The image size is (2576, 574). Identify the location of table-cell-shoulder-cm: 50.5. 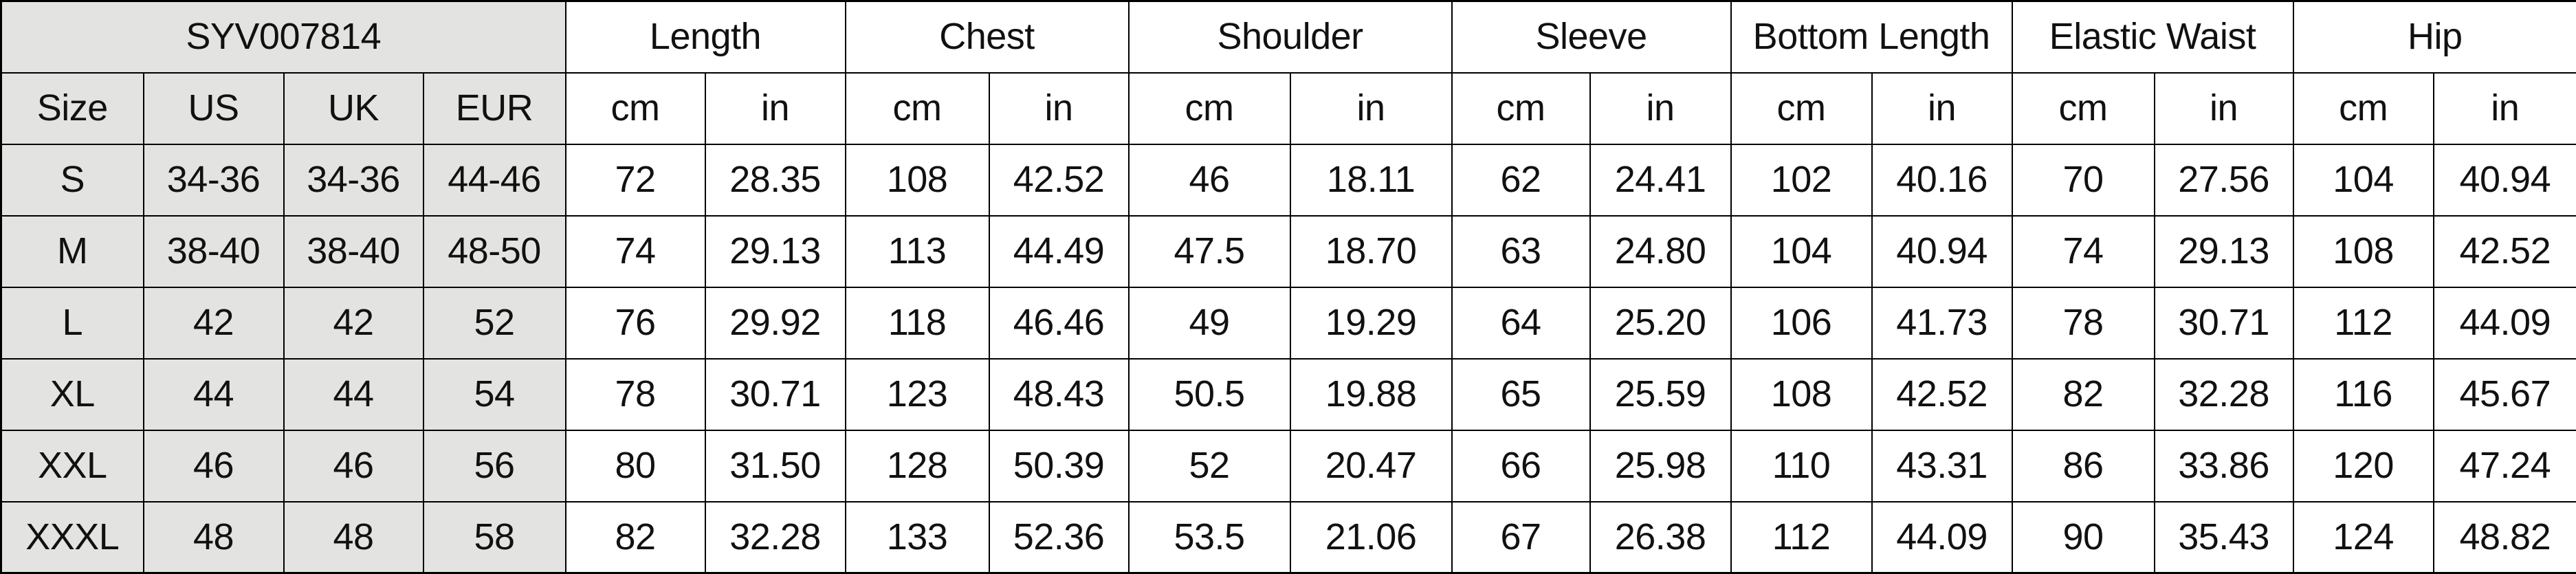
(1209, 394).